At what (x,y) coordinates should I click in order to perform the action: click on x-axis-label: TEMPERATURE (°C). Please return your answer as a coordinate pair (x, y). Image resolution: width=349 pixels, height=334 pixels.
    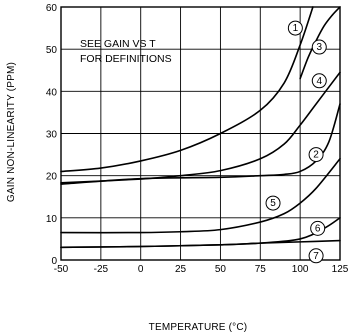
    Looking at the image, I should click on (198, 327).